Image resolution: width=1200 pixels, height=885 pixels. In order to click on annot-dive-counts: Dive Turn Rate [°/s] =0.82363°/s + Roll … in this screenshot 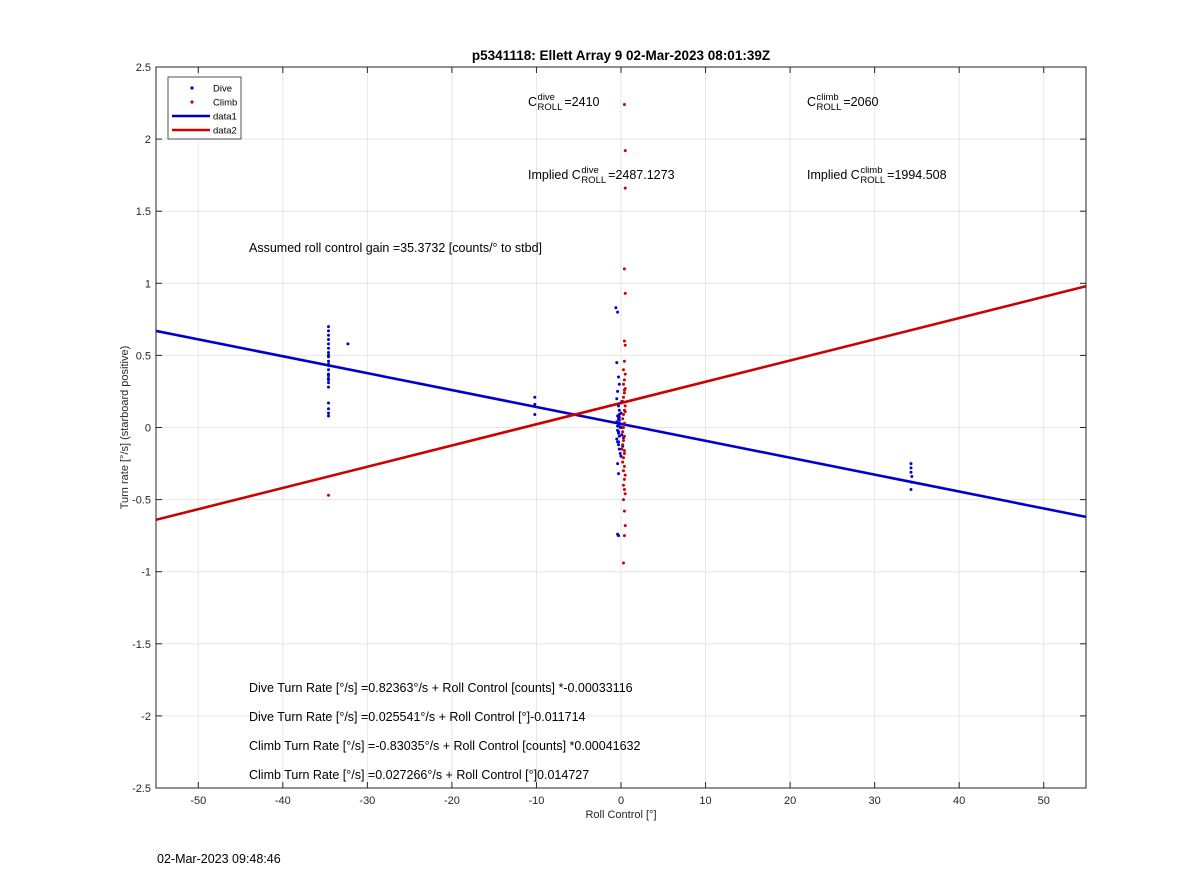, I will do `click(441, 688)`.